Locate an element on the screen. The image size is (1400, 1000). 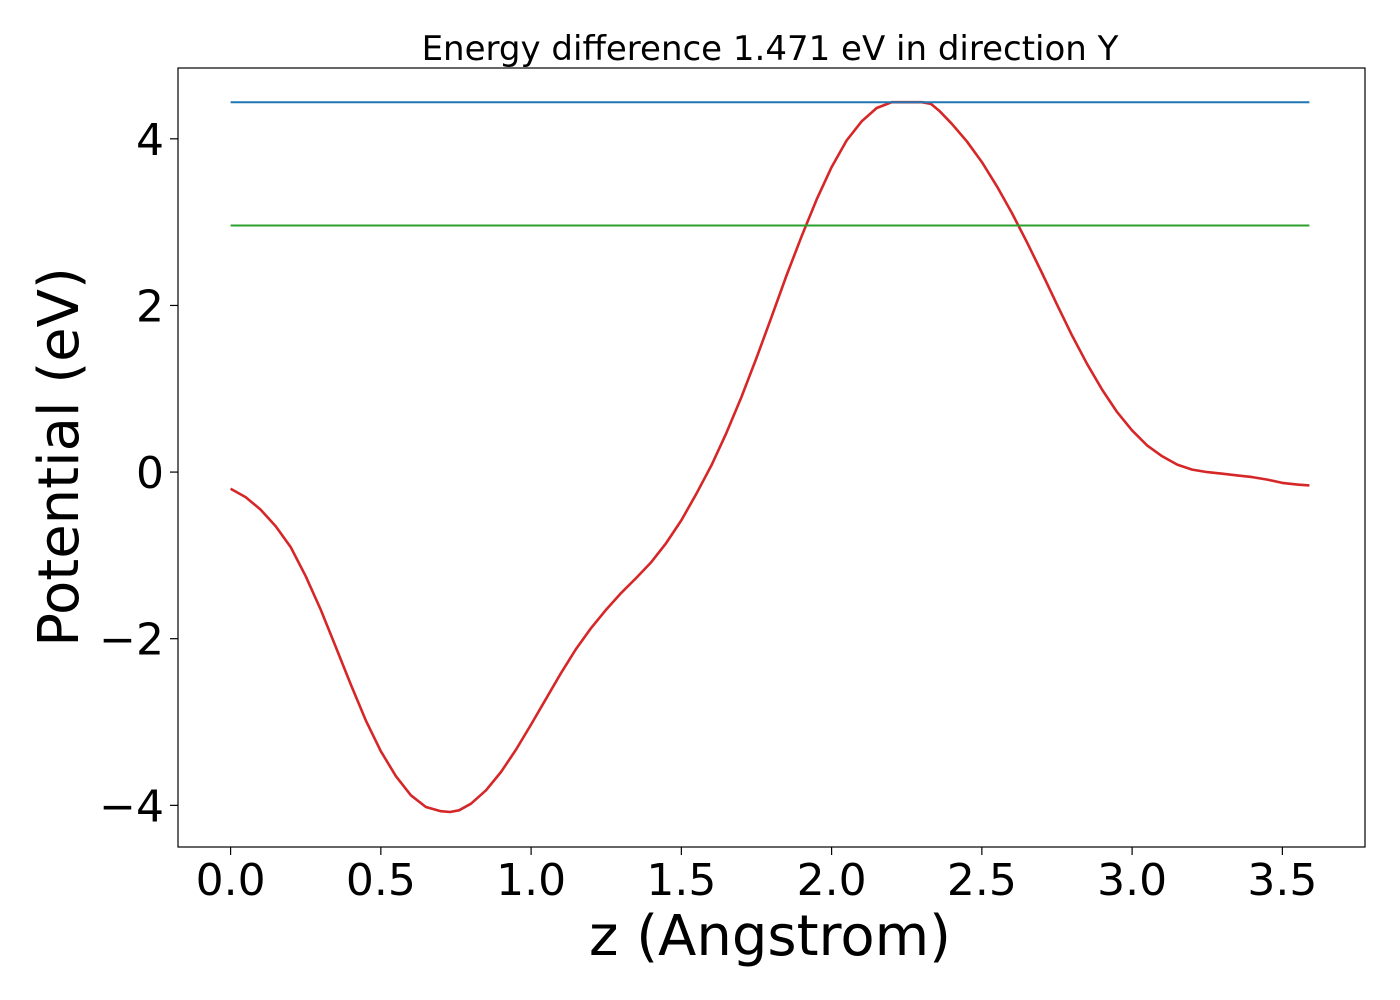
y-axis-label: Potential (eV) is located at coordinates (59, 457).